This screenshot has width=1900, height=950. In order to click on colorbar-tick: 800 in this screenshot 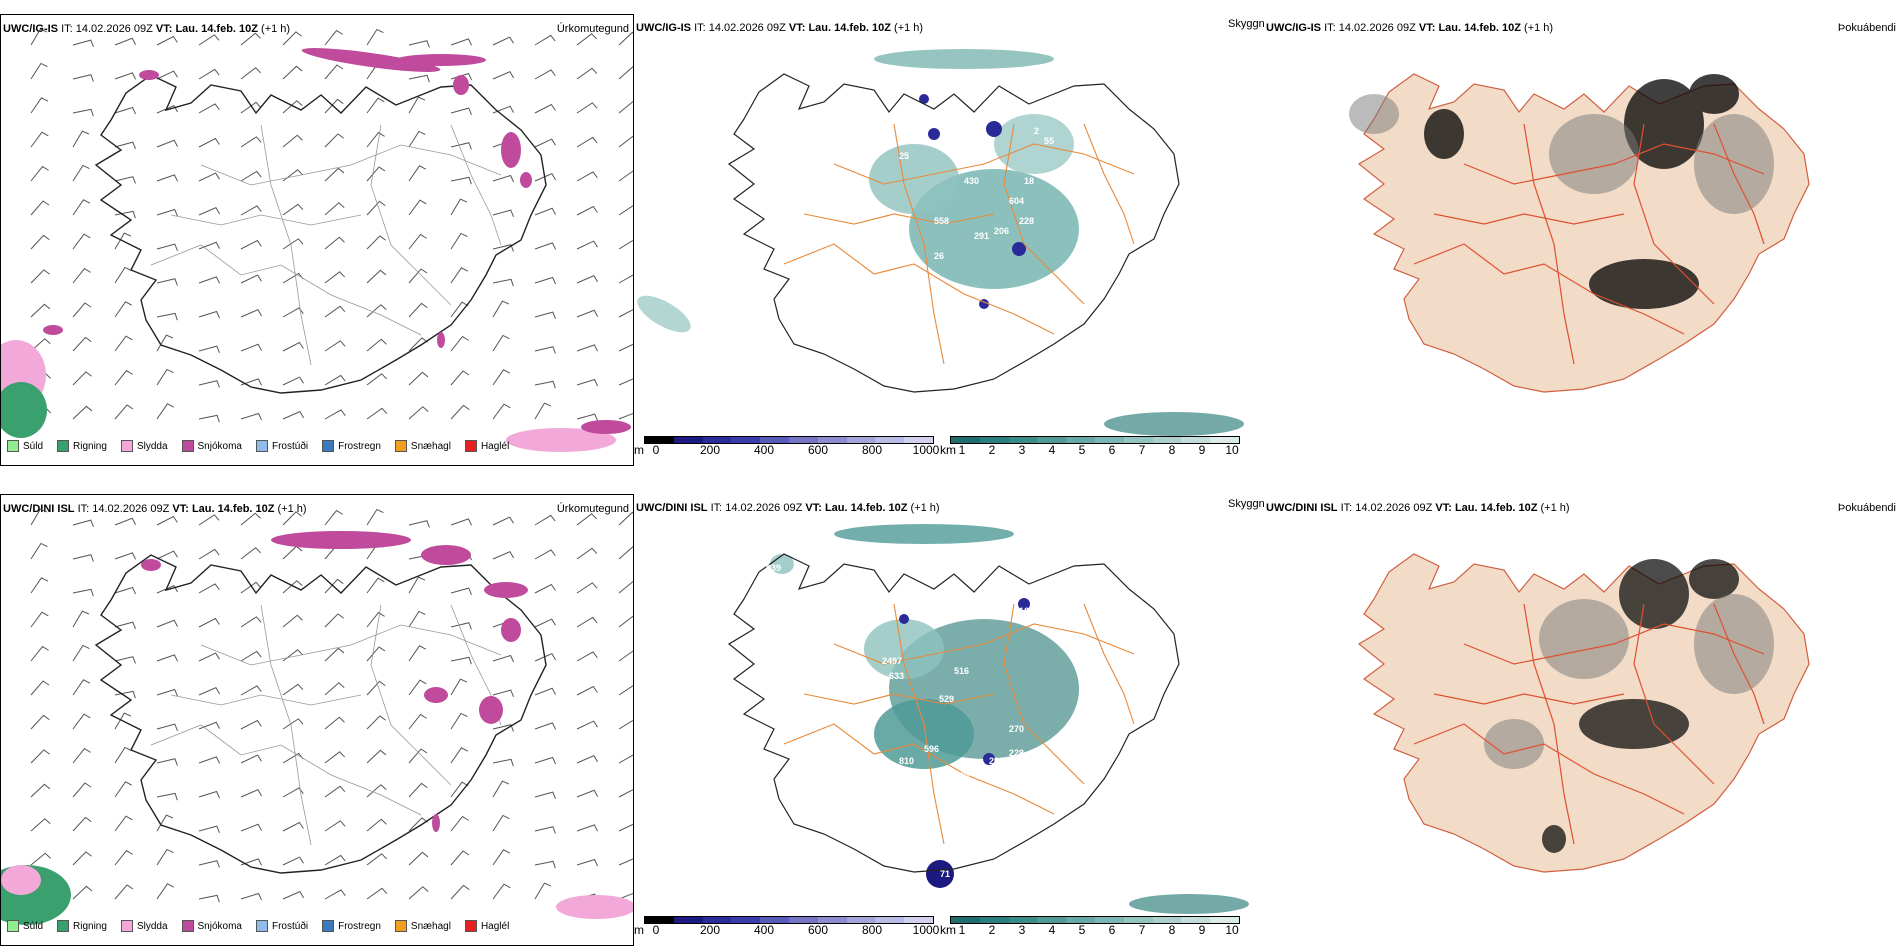, I will do `click(872, 450)`.